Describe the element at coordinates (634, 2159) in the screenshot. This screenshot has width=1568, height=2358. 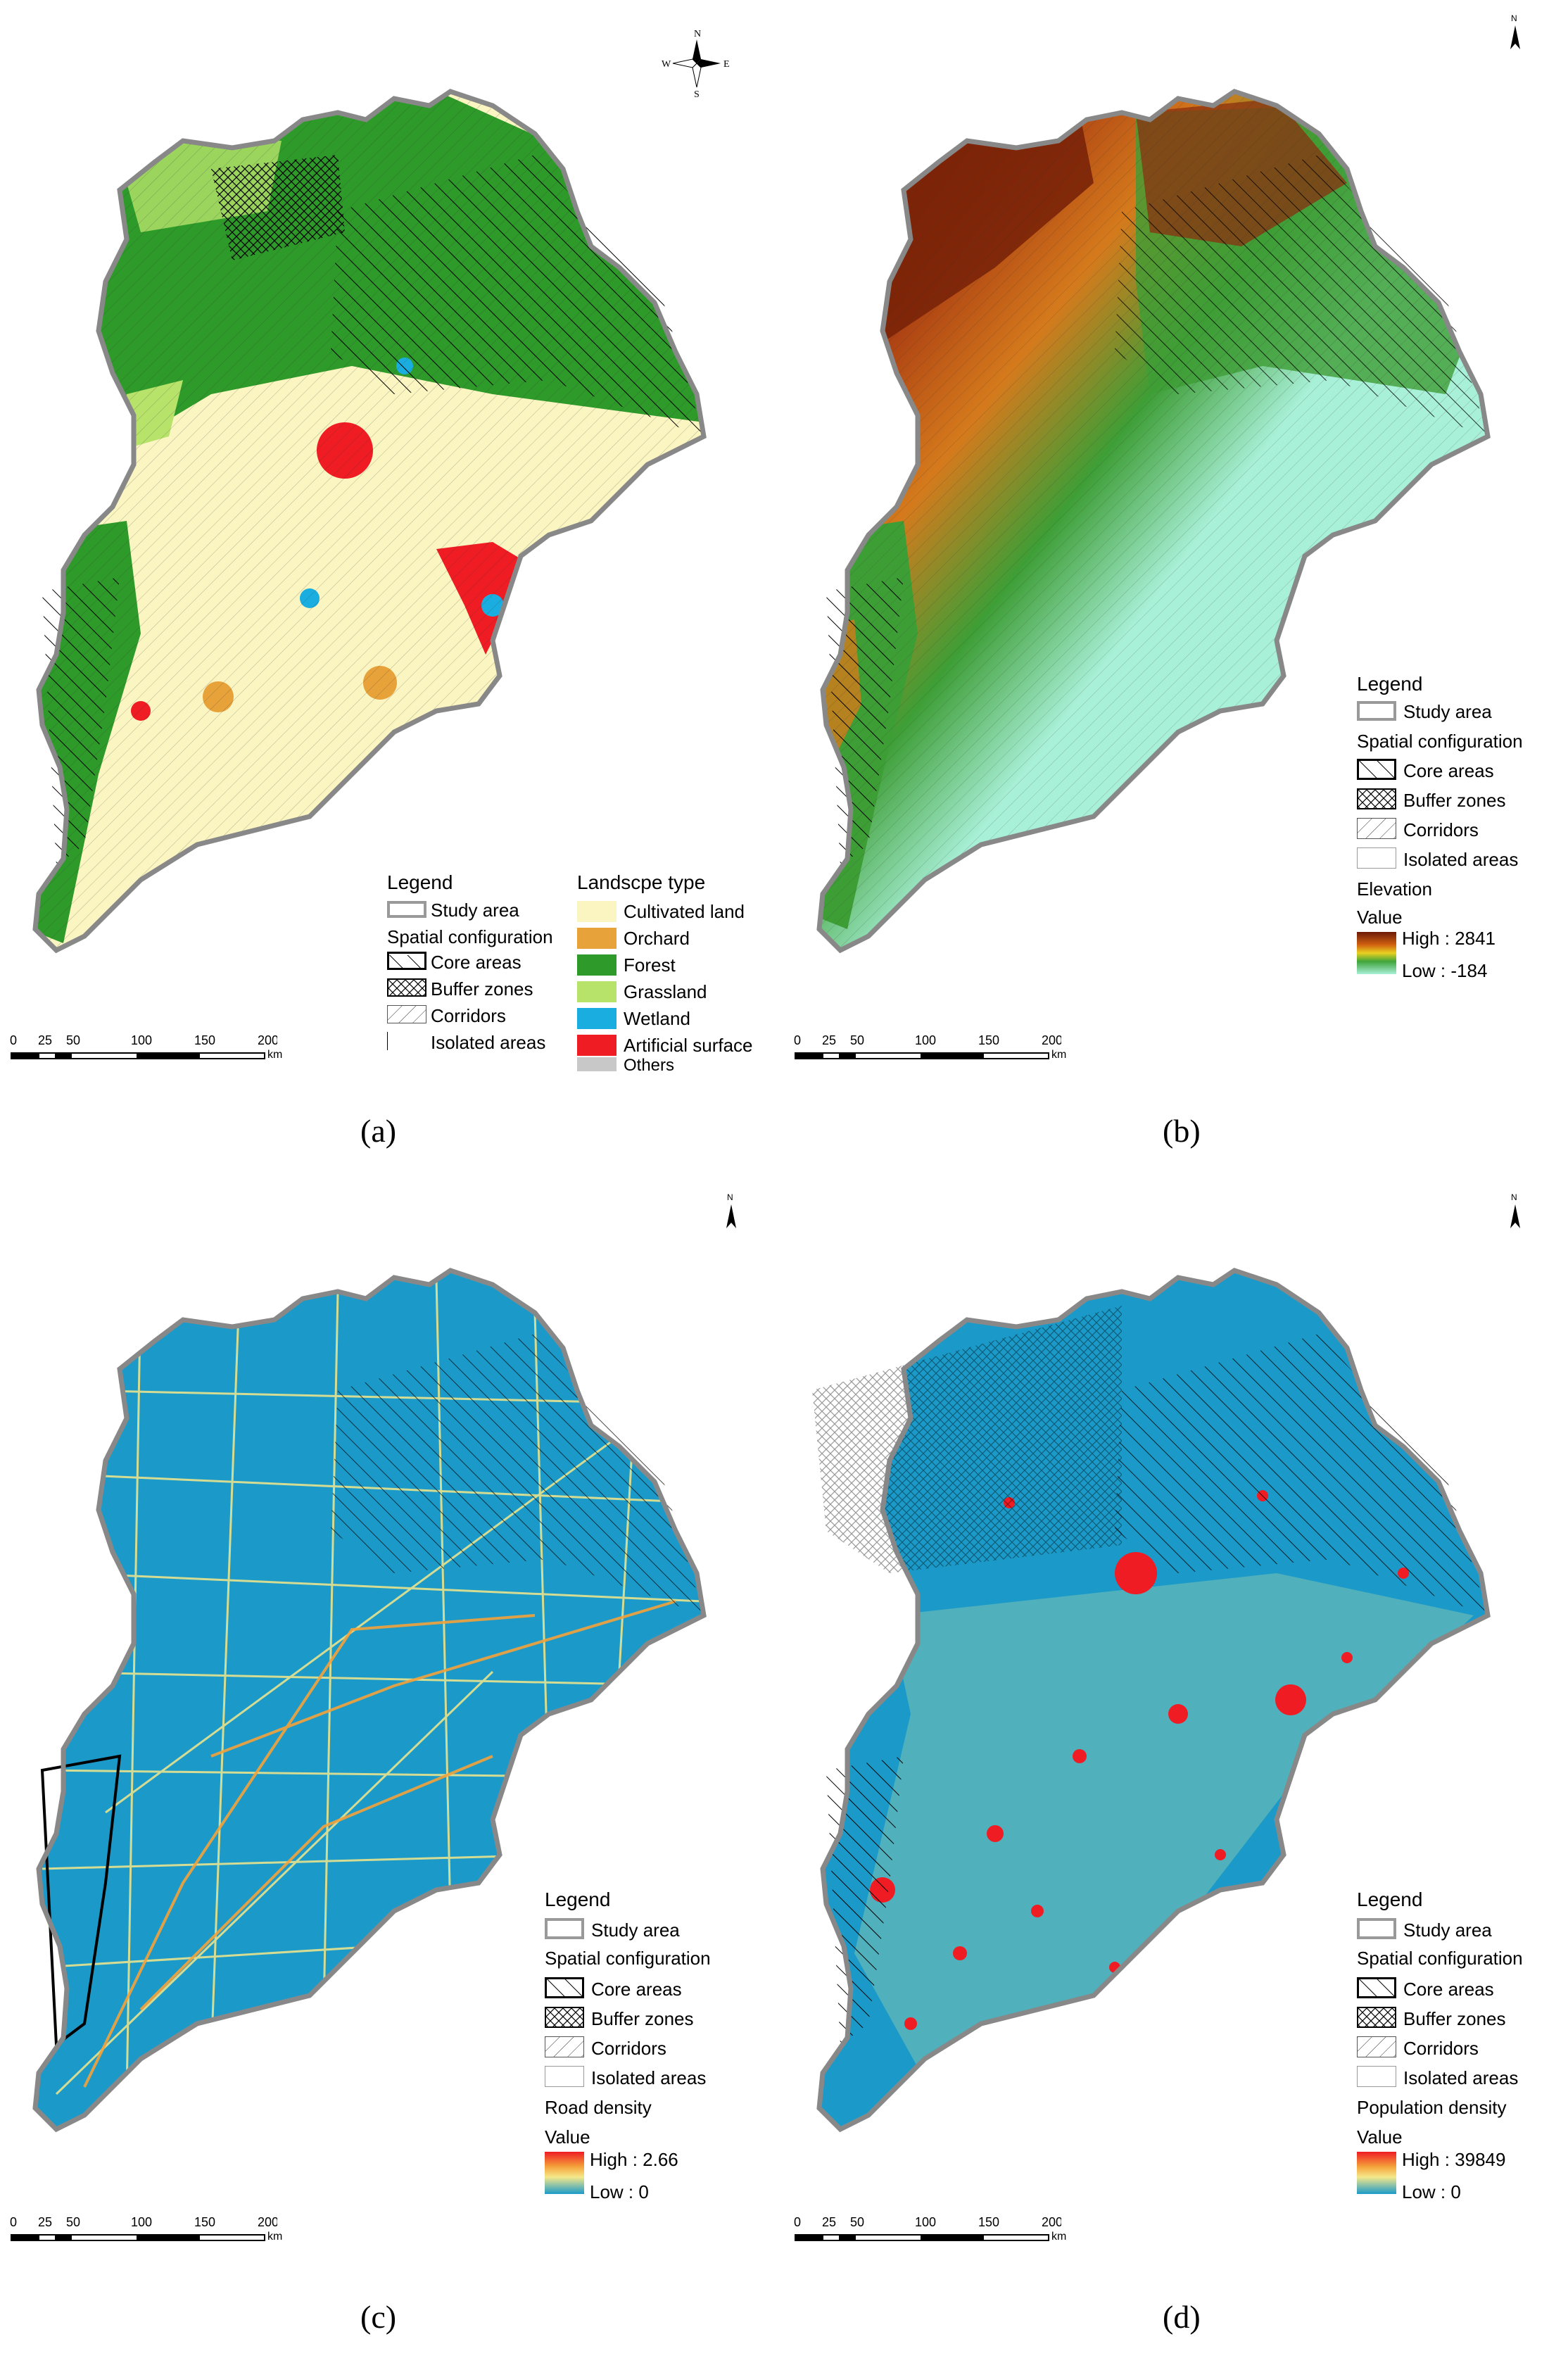
I see `high-label: High : 2.66` at that location.